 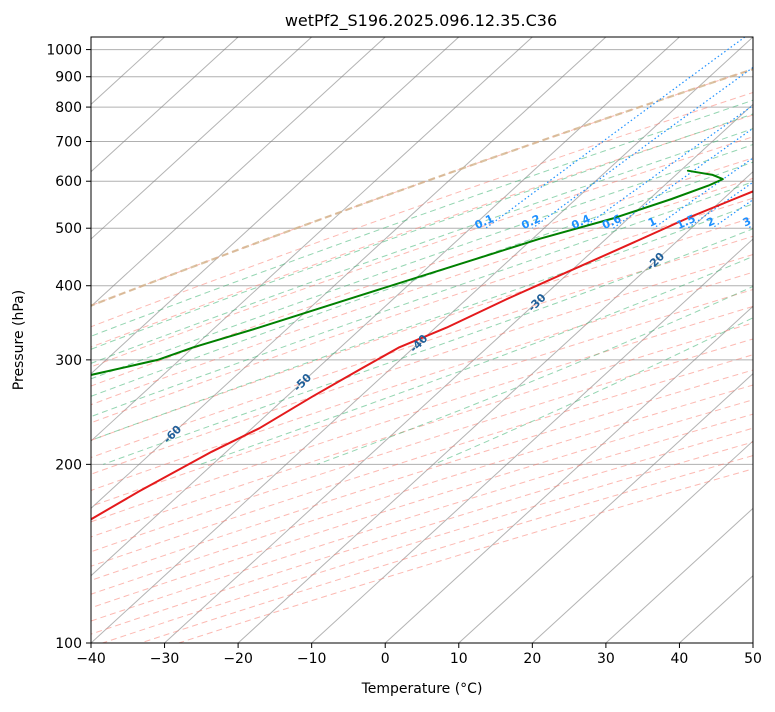 I want to click on x-tick-label: −10, so click(x=312, y=659).